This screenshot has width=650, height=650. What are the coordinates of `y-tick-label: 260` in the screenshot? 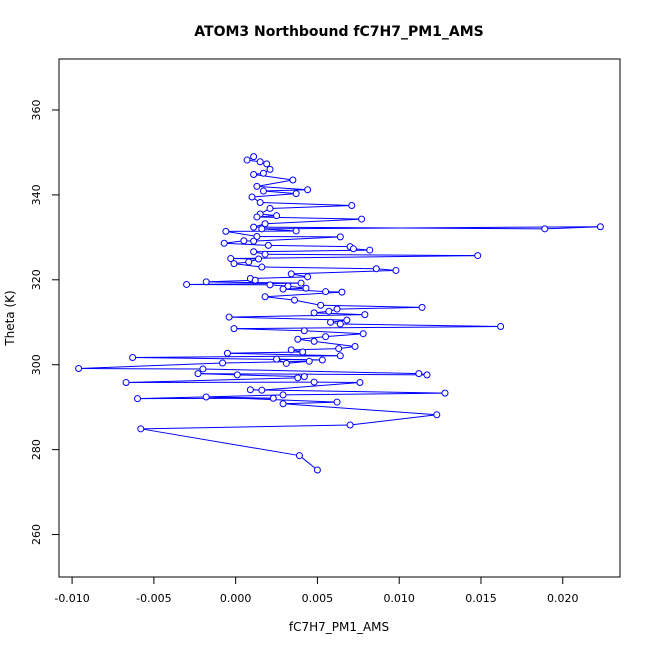 It's located at (36, 534).